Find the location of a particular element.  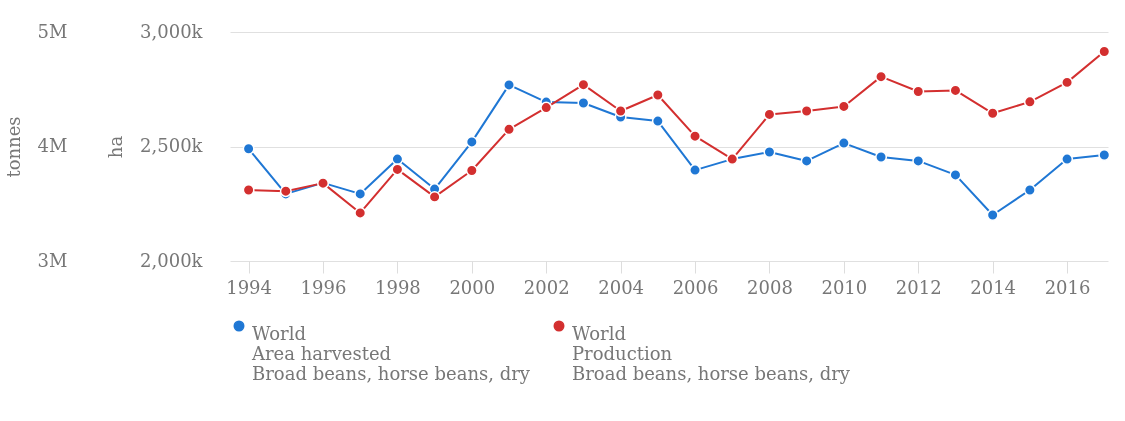

y2-axis-title: tonnes is located at coordinates (13, 147).